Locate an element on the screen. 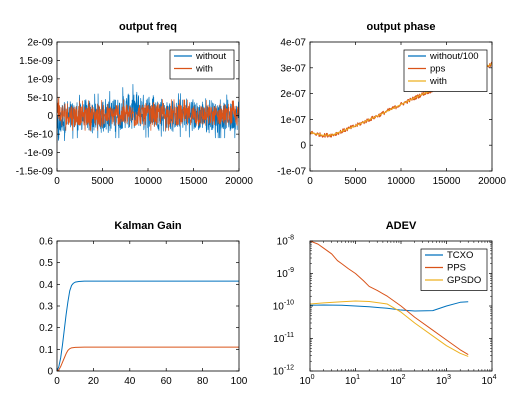 The width and height of the screenshot is (532, 408). y-tick-label: 10⁻¹⁰ is located at coordinates (283, 306).